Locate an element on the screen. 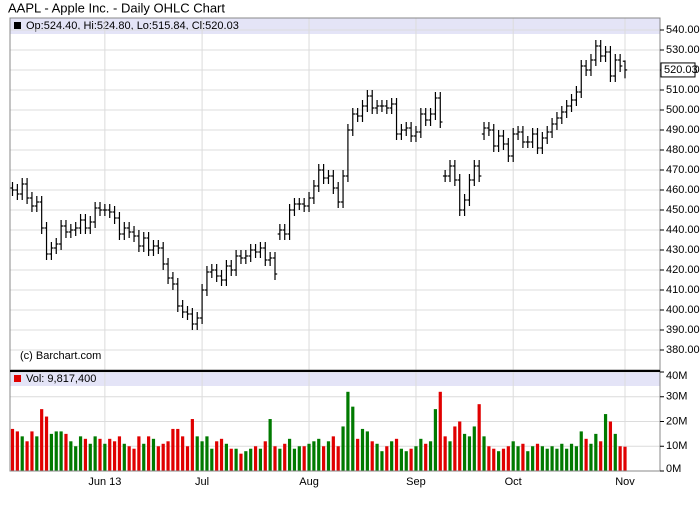  y-tick-label: 470.00 is located at coordinates (683, 170).